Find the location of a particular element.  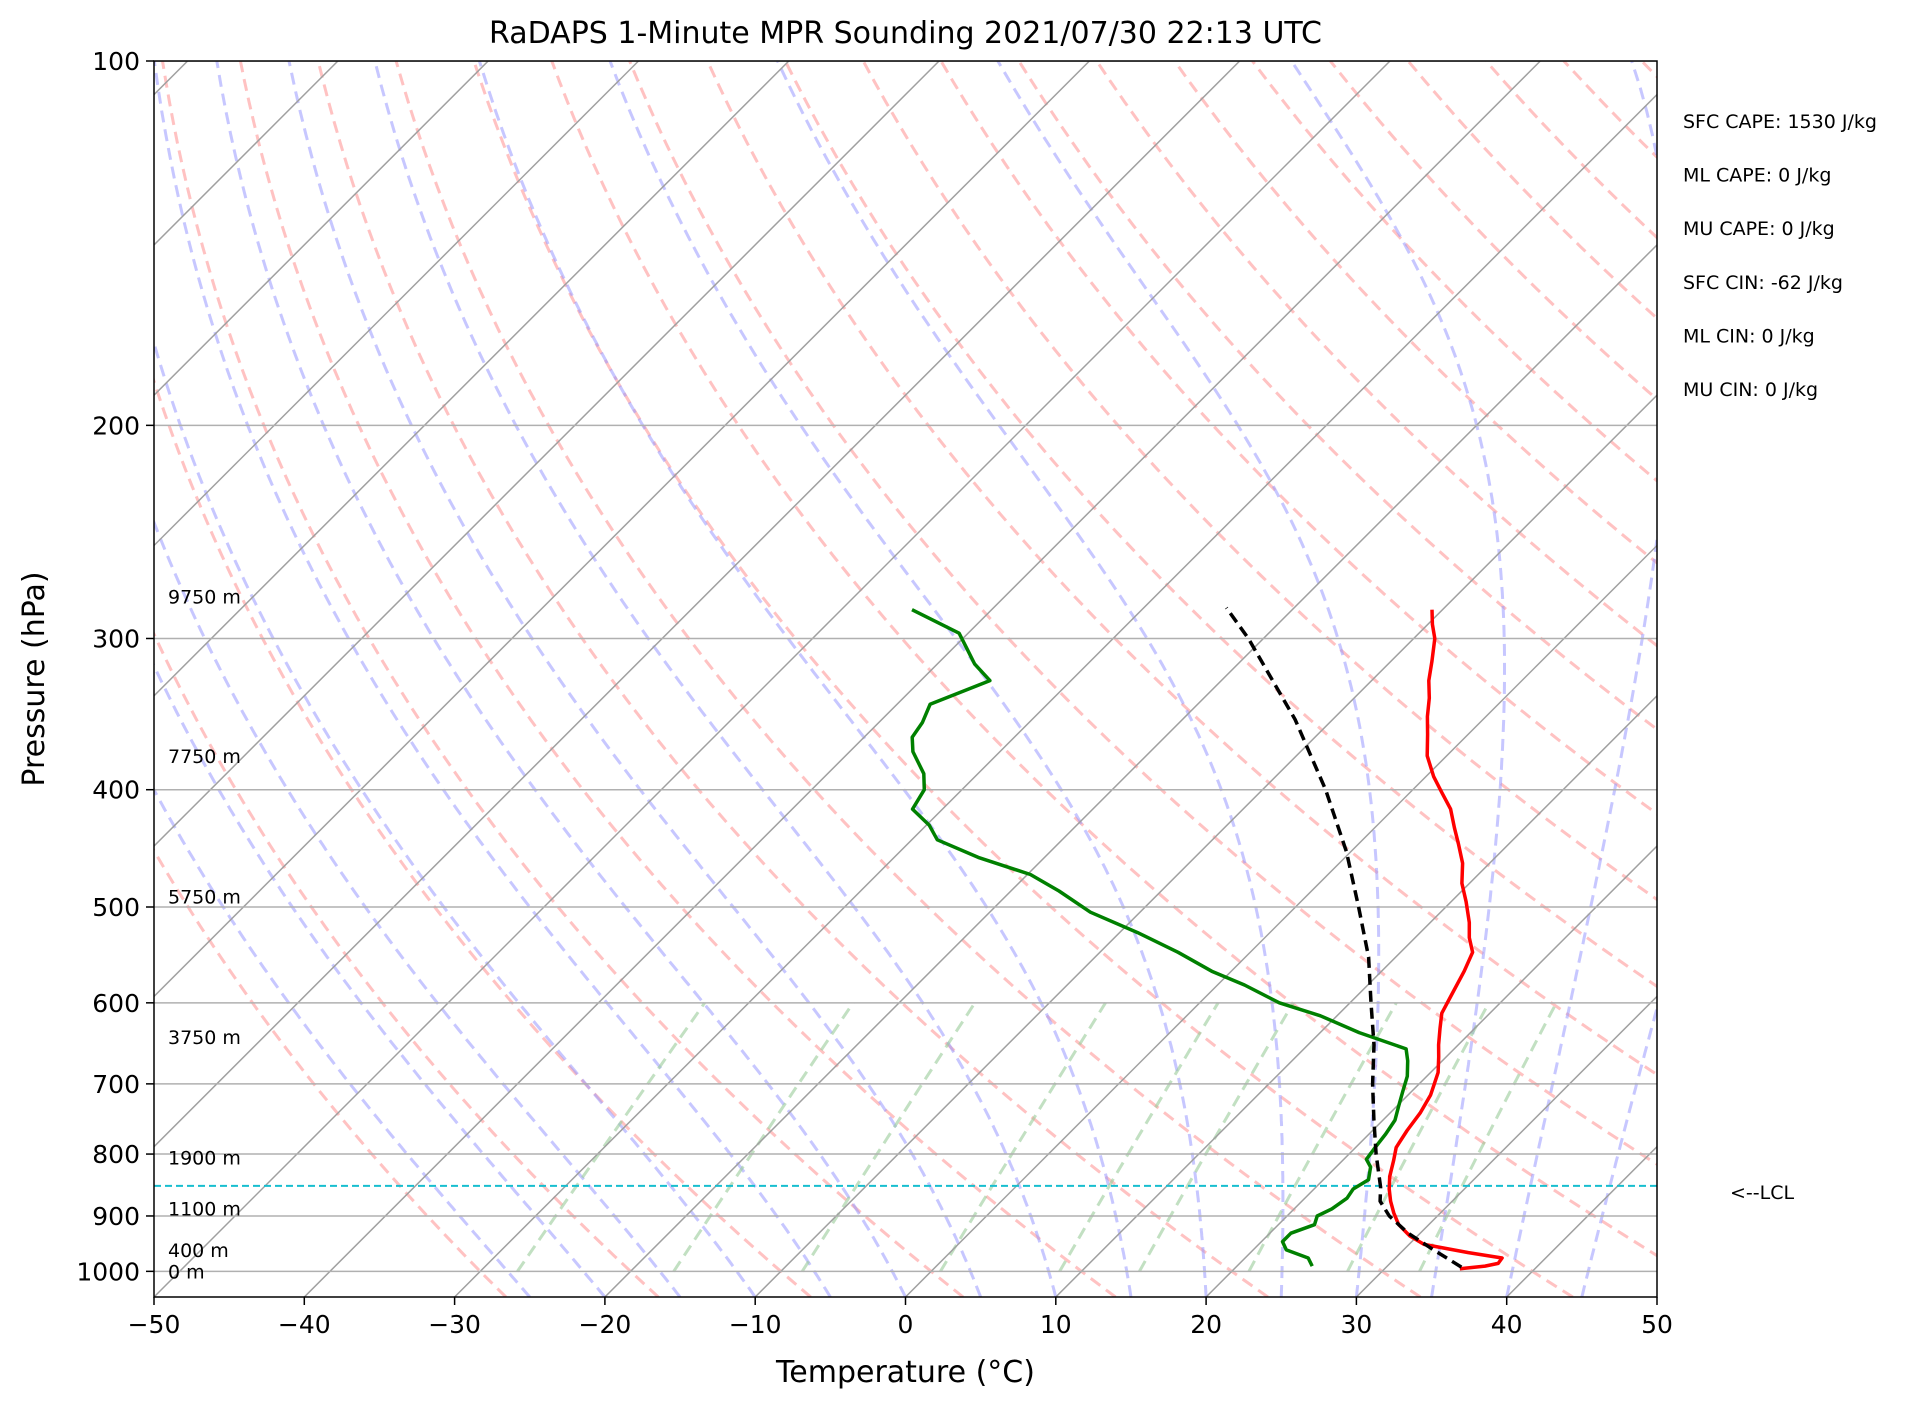

height-label: 0 m is located at coordinates (186, 1272).